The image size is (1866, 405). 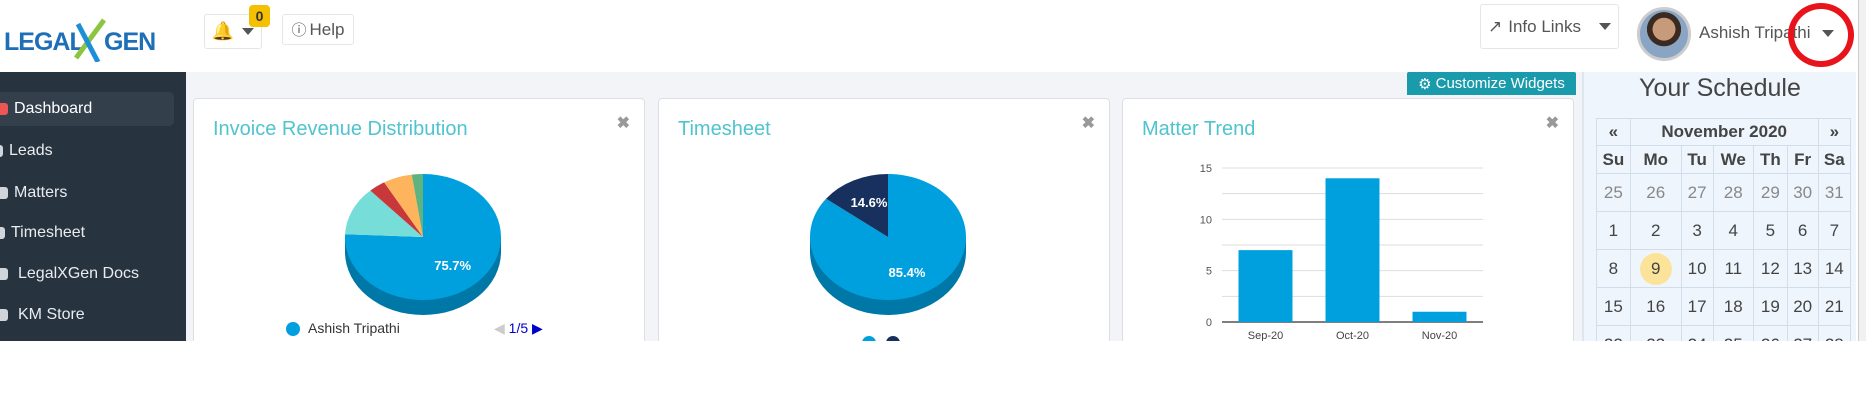 What do you see at coordinates (1613, 159) in the screenshot?
I see `day-of-week: Su` at bounding box center [1613, 159].